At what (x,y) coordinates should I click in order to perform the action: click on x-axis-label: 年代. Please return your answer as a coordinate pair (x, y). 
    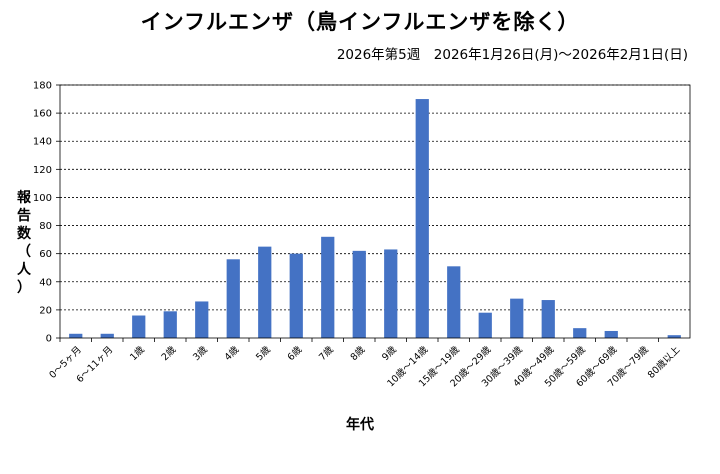
    Looking at the image, I should click on (360, 425).